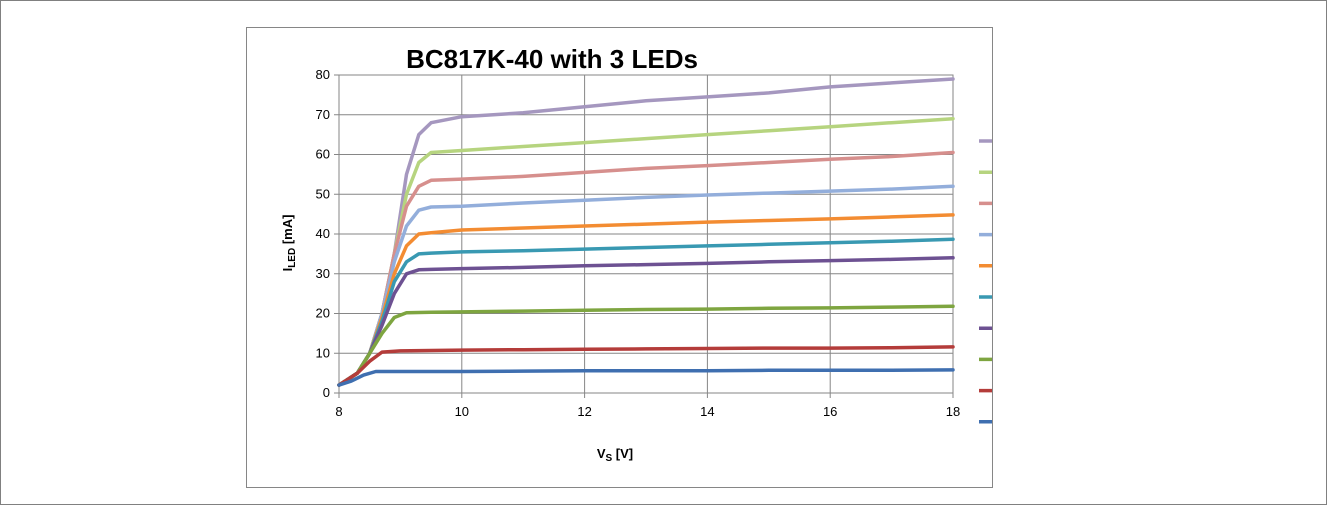  I want to click on y-tick-label: 40, so click(323, 233).